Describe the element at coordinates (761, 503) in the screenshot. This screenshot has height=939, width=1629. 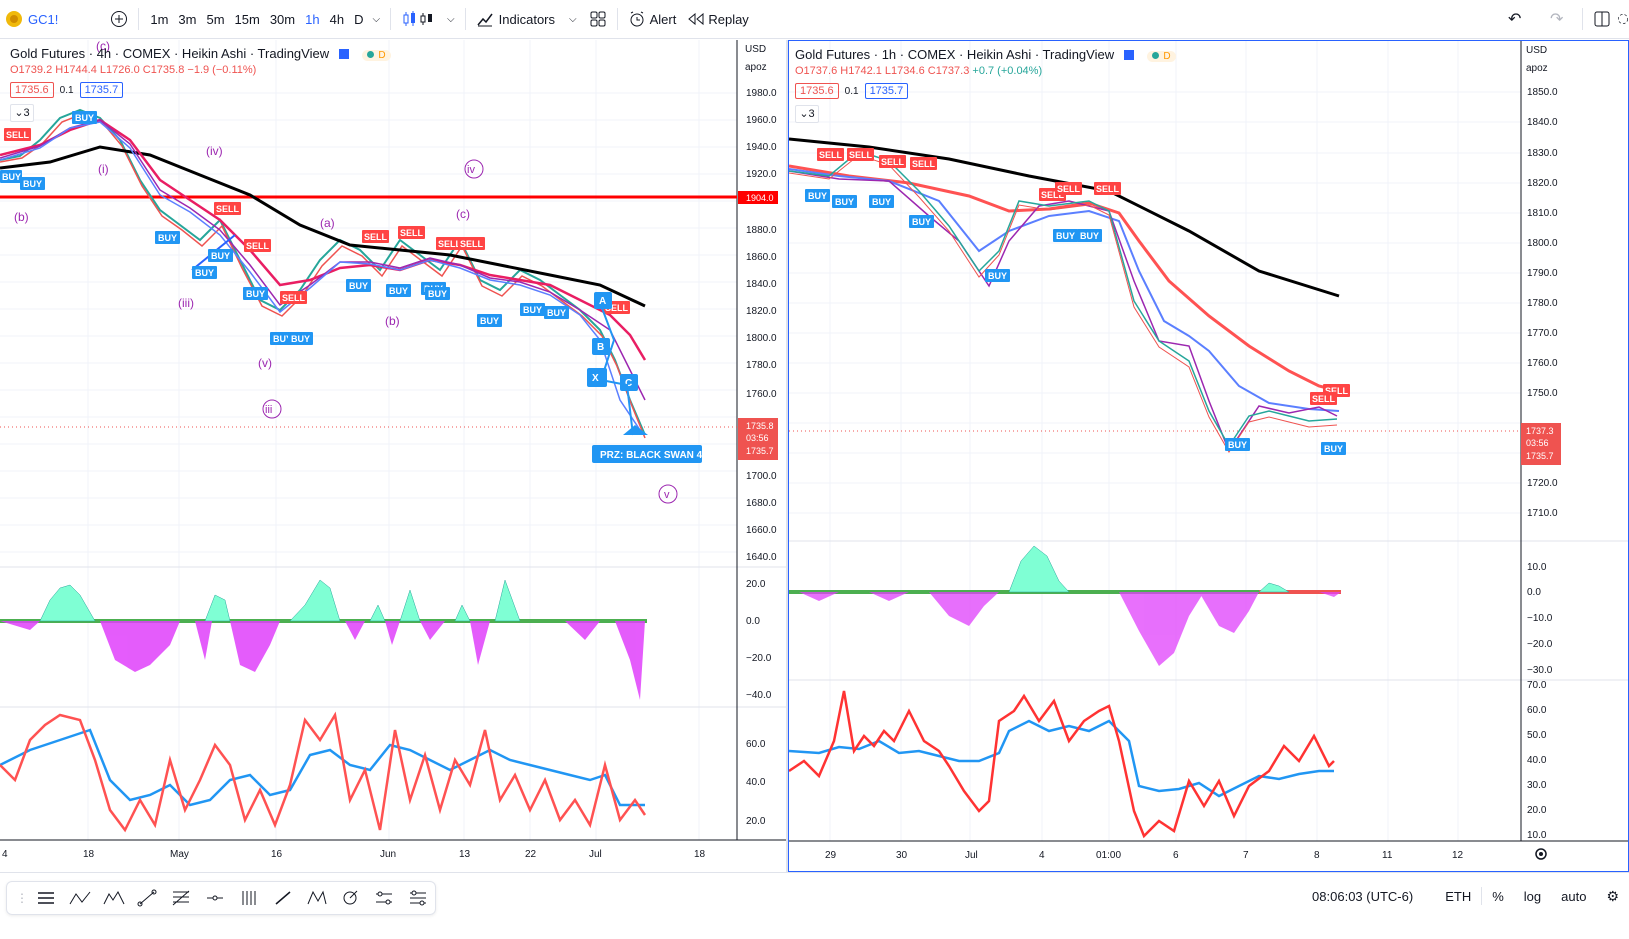
I see `price-tick: 1680.0` at that location.